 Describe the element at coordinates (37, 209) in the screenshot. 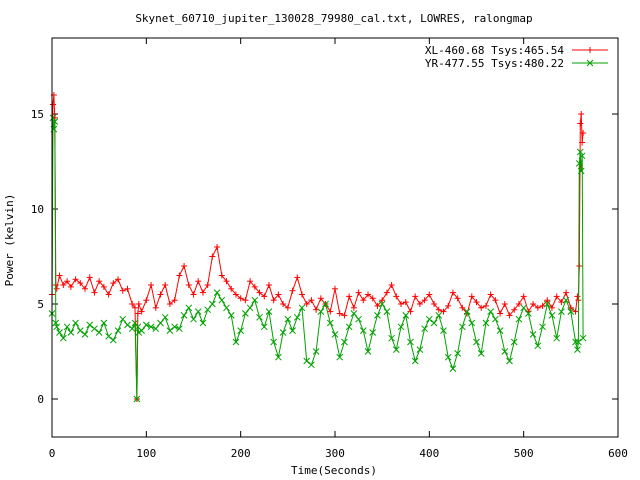

I see `y-tick-label: 10` at that location.